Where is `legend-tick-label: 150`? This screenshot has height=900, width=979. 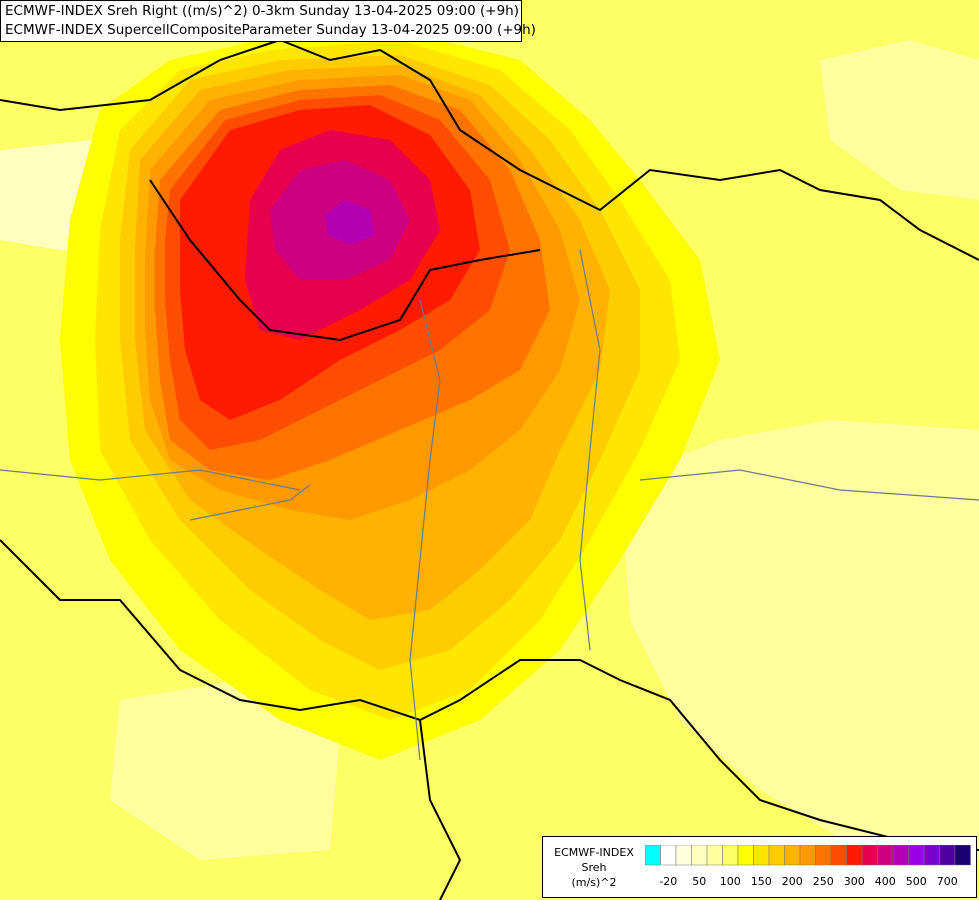 legend-tick-label: 150 is located at coordinates (761, 881).